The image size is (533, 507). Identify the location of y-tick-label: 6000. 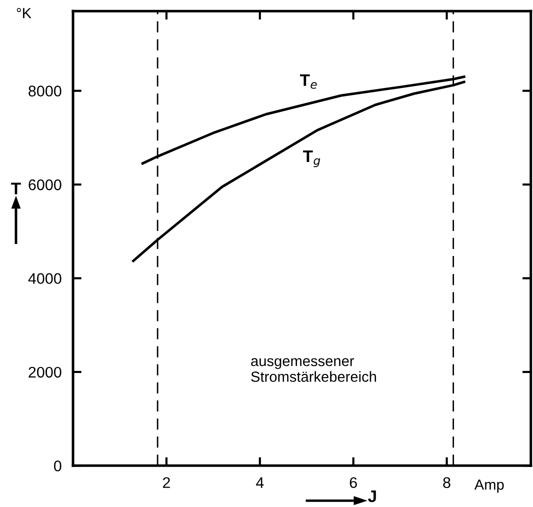
(45, 184).